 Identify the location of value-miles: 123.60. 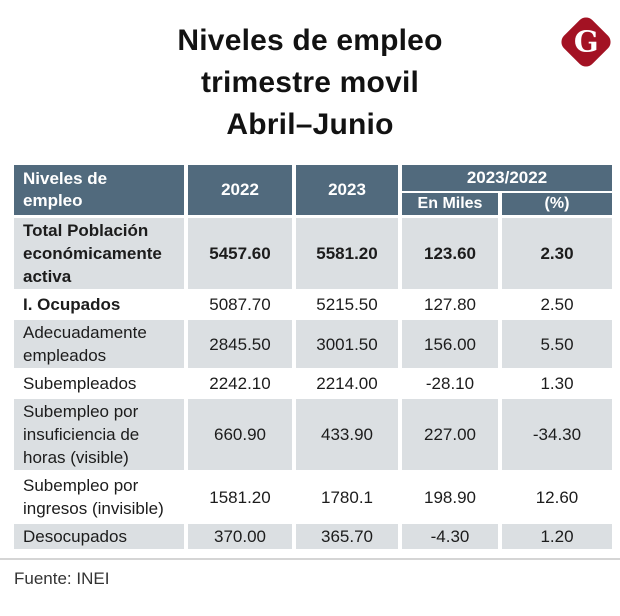
(450, 253).